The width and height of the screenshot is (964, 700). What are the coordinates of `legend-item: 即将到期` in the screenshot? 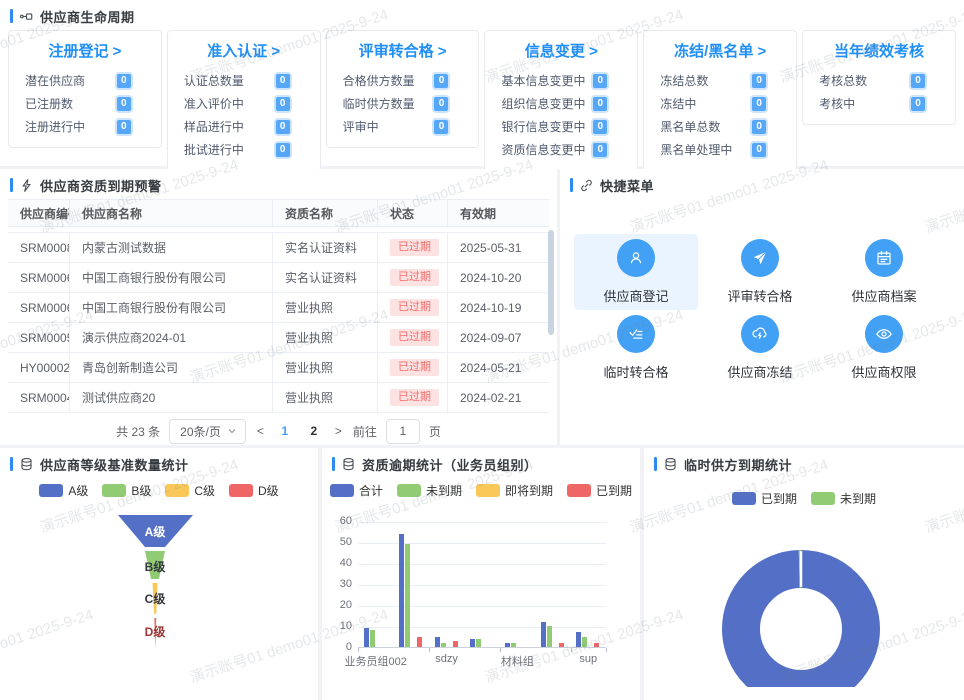 It's located at (514, 490).